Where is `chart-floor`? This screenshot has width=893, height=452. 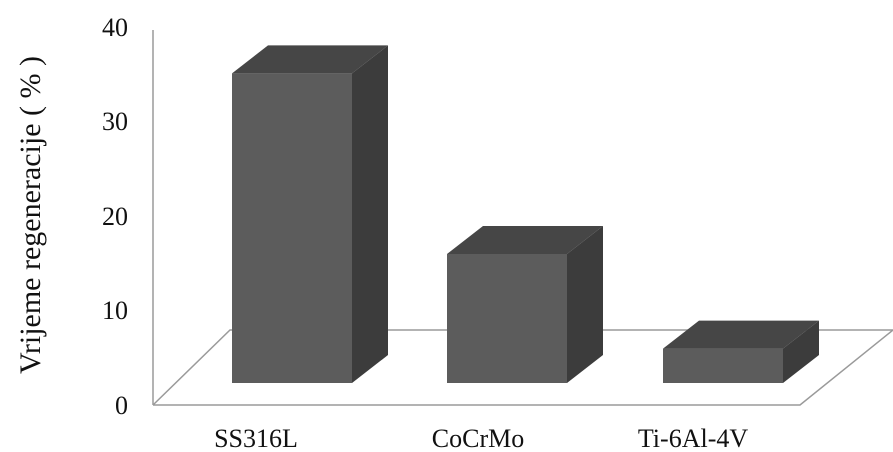
chart-floor is located at coordinates (522, 367).